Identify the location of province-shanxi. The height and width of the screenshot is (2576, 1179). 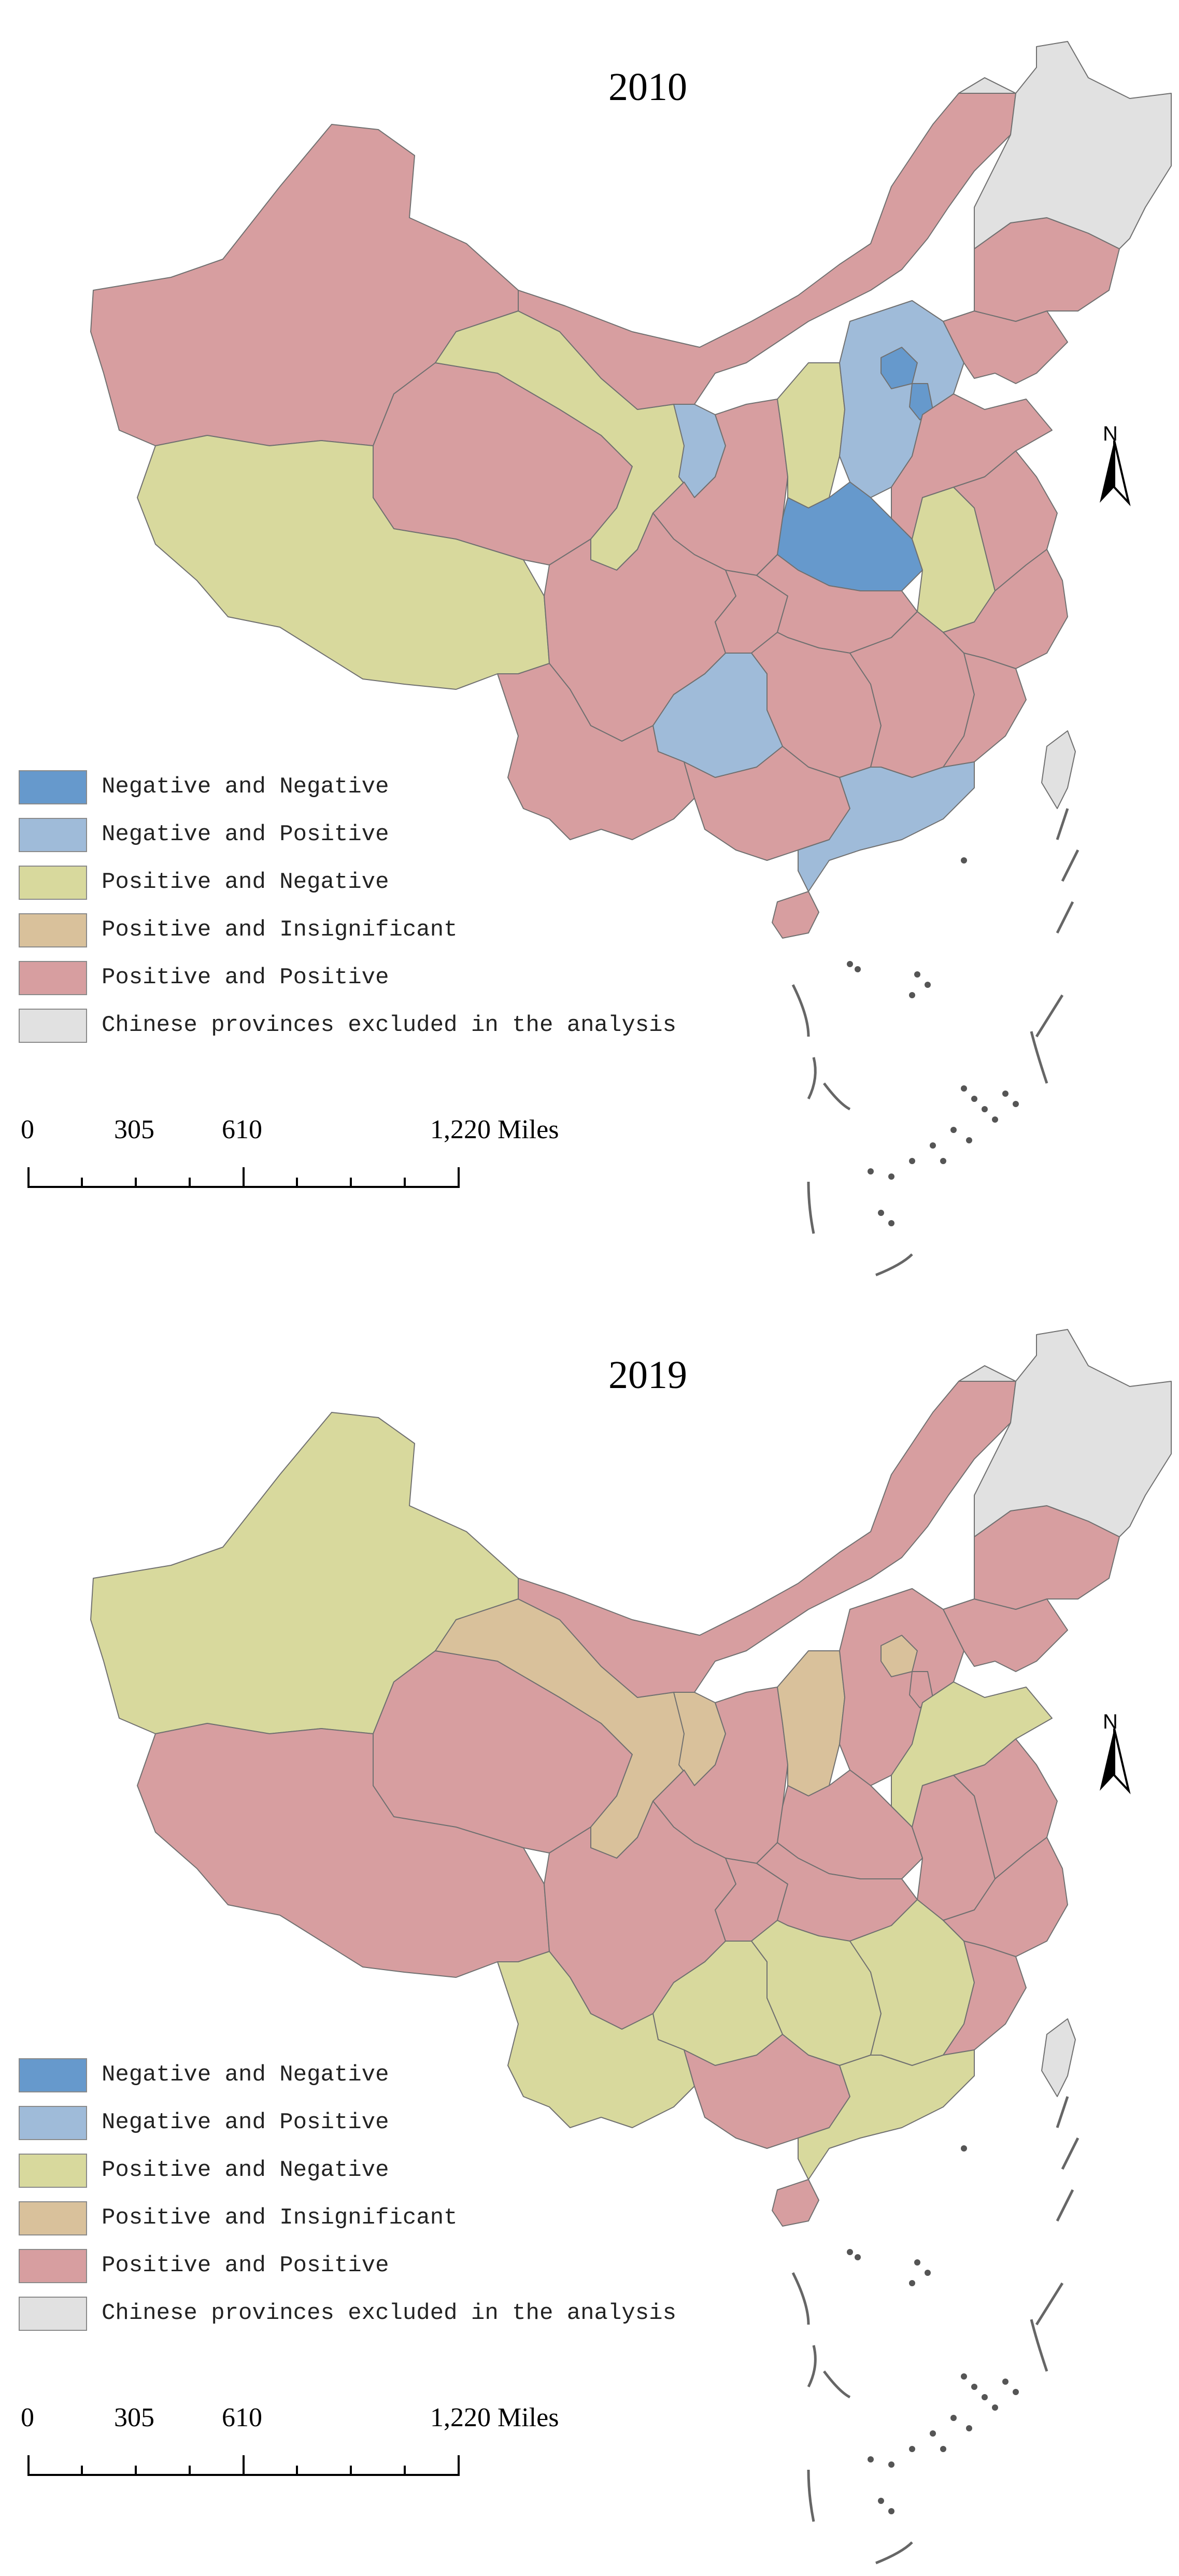
(811, 1723).